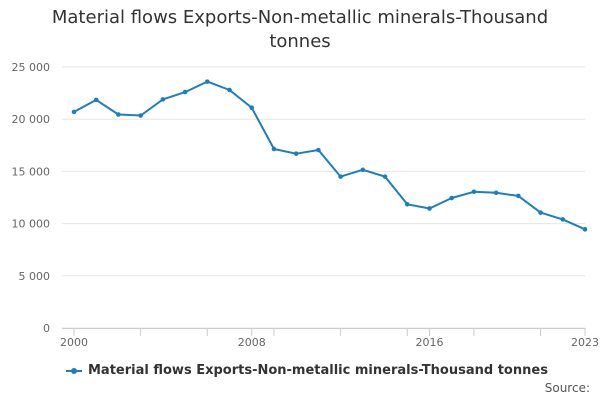 The image size is (600, 400). Describe the element at coordinates (31, 224) in the screenshot. I see `y-tick-label: 10 000` at that location.